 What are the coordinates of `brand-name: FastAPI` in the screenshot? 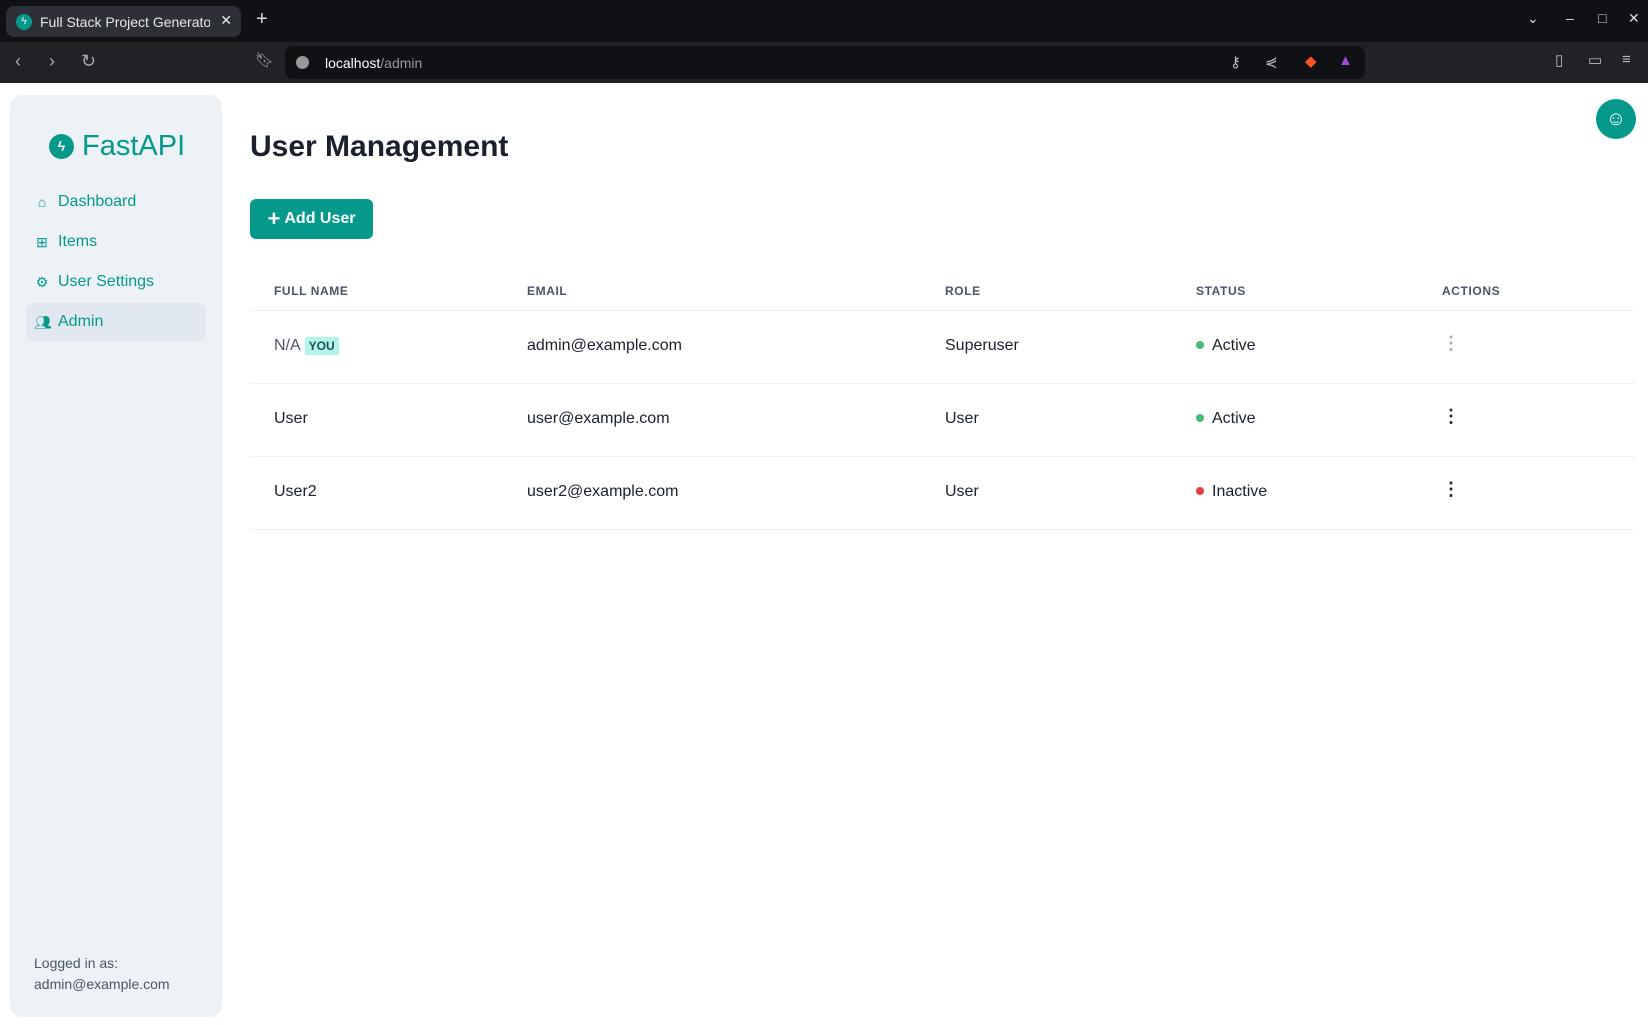 It's located at (134, 146).